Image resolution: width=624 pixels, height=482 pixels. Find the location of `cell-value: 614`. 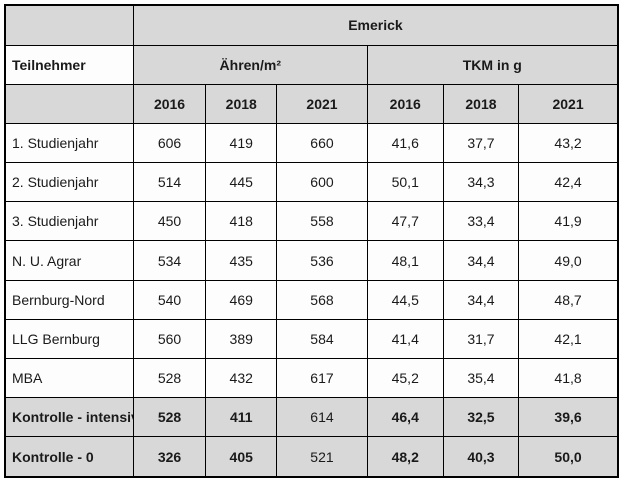

cell-value: 614 is located at coordinates (322, 417).